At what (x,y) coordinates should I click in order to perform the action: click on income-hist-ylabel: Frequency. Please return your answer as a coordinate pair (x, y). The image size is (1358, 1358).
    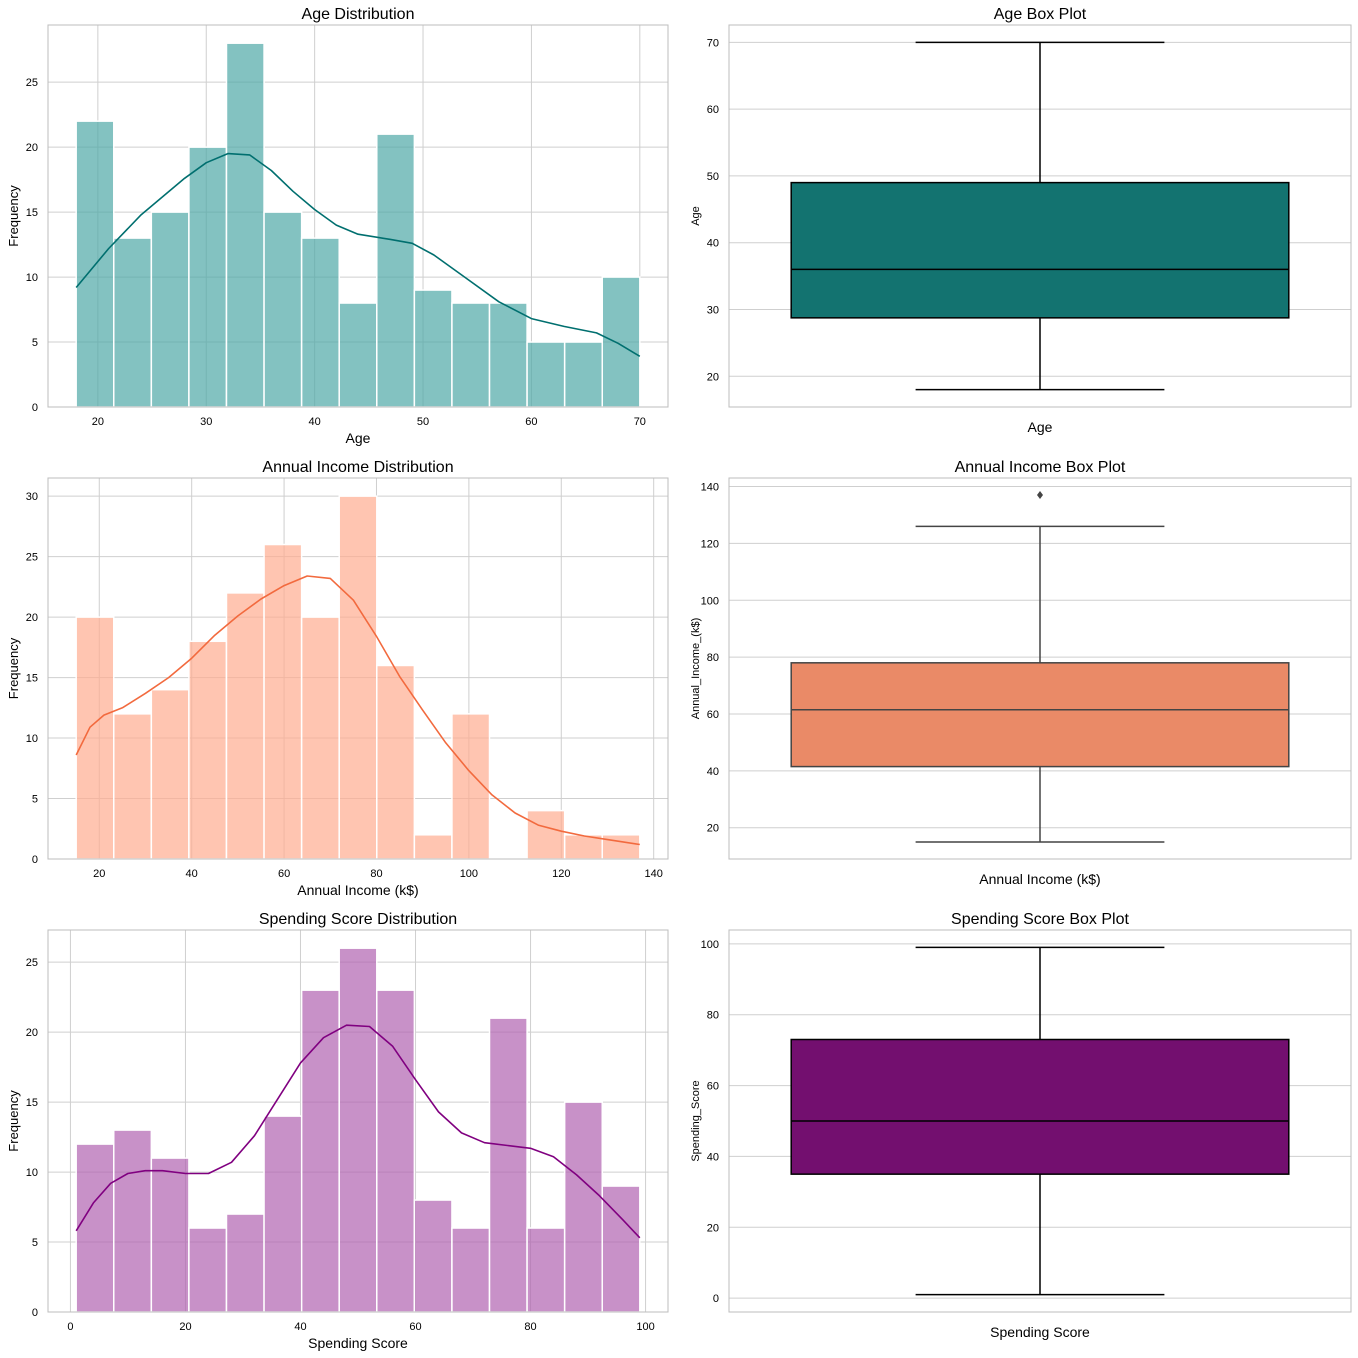
    Looking at the image, I should click on (13, 668).